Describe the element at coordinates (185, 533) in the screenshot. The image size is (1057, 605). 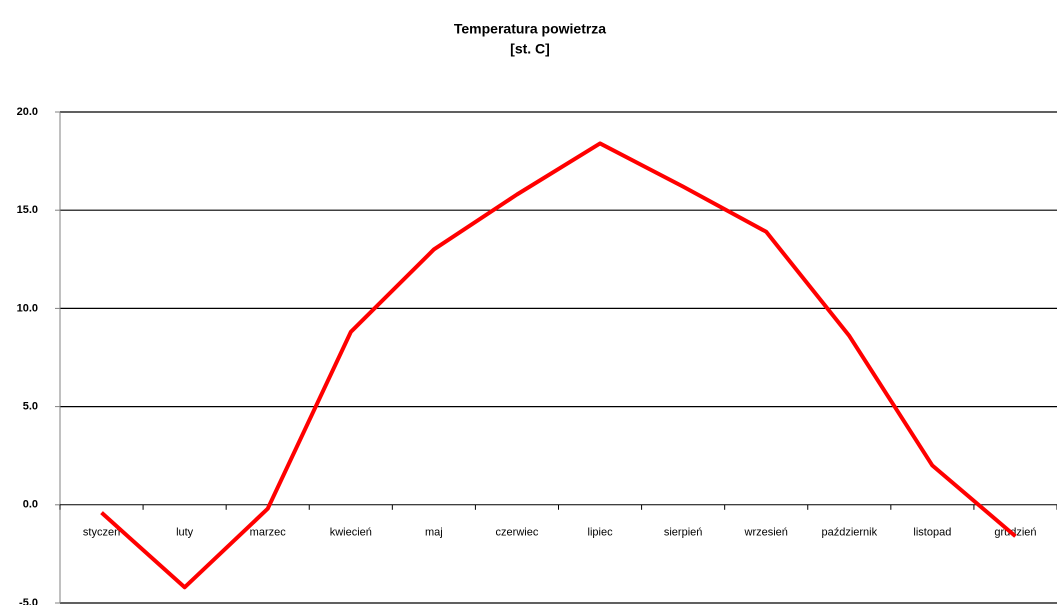
I see `x-tick-label: luty` at that location.